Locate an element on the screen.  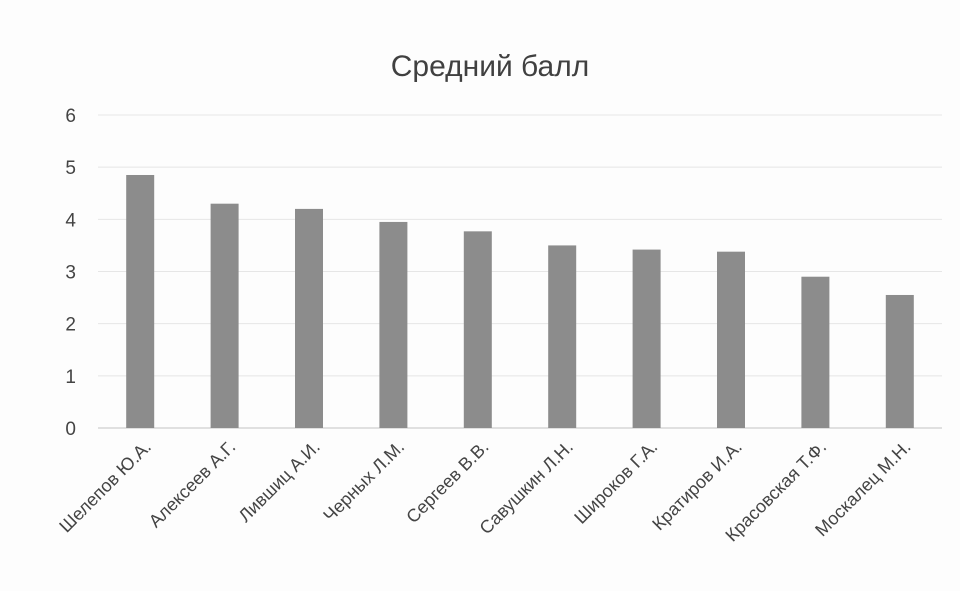
y-tick-label: 1 is located at coordinates (70, 377).